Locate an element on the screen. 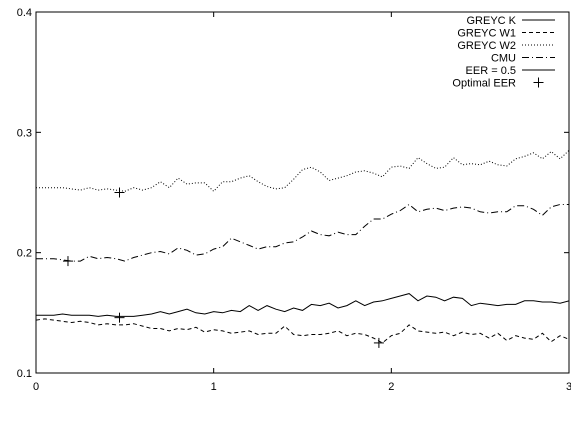  legend-marker is located at coordinates (538, 82).